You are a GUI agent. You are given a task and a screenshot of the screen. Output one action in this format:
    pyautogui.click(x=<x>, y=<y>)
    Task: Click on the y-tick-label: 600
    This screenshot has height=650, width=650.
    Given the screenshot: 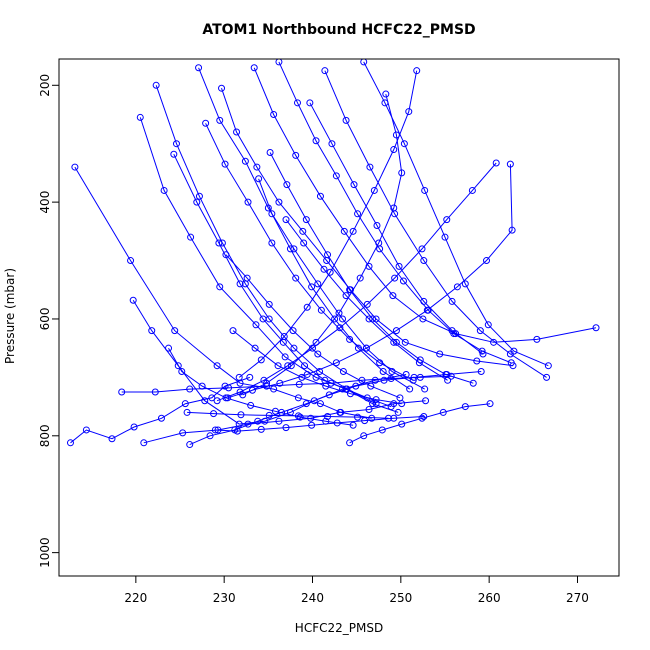 What is the action you would take?
    pyautogui.click(x=45, y=319)
    